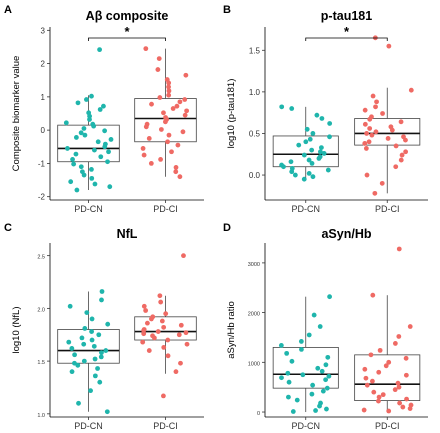  What do you see at coordinates (43, 97) in the screenshot?
I see `y-tick-label: 1` at bounding box center [43, 97].